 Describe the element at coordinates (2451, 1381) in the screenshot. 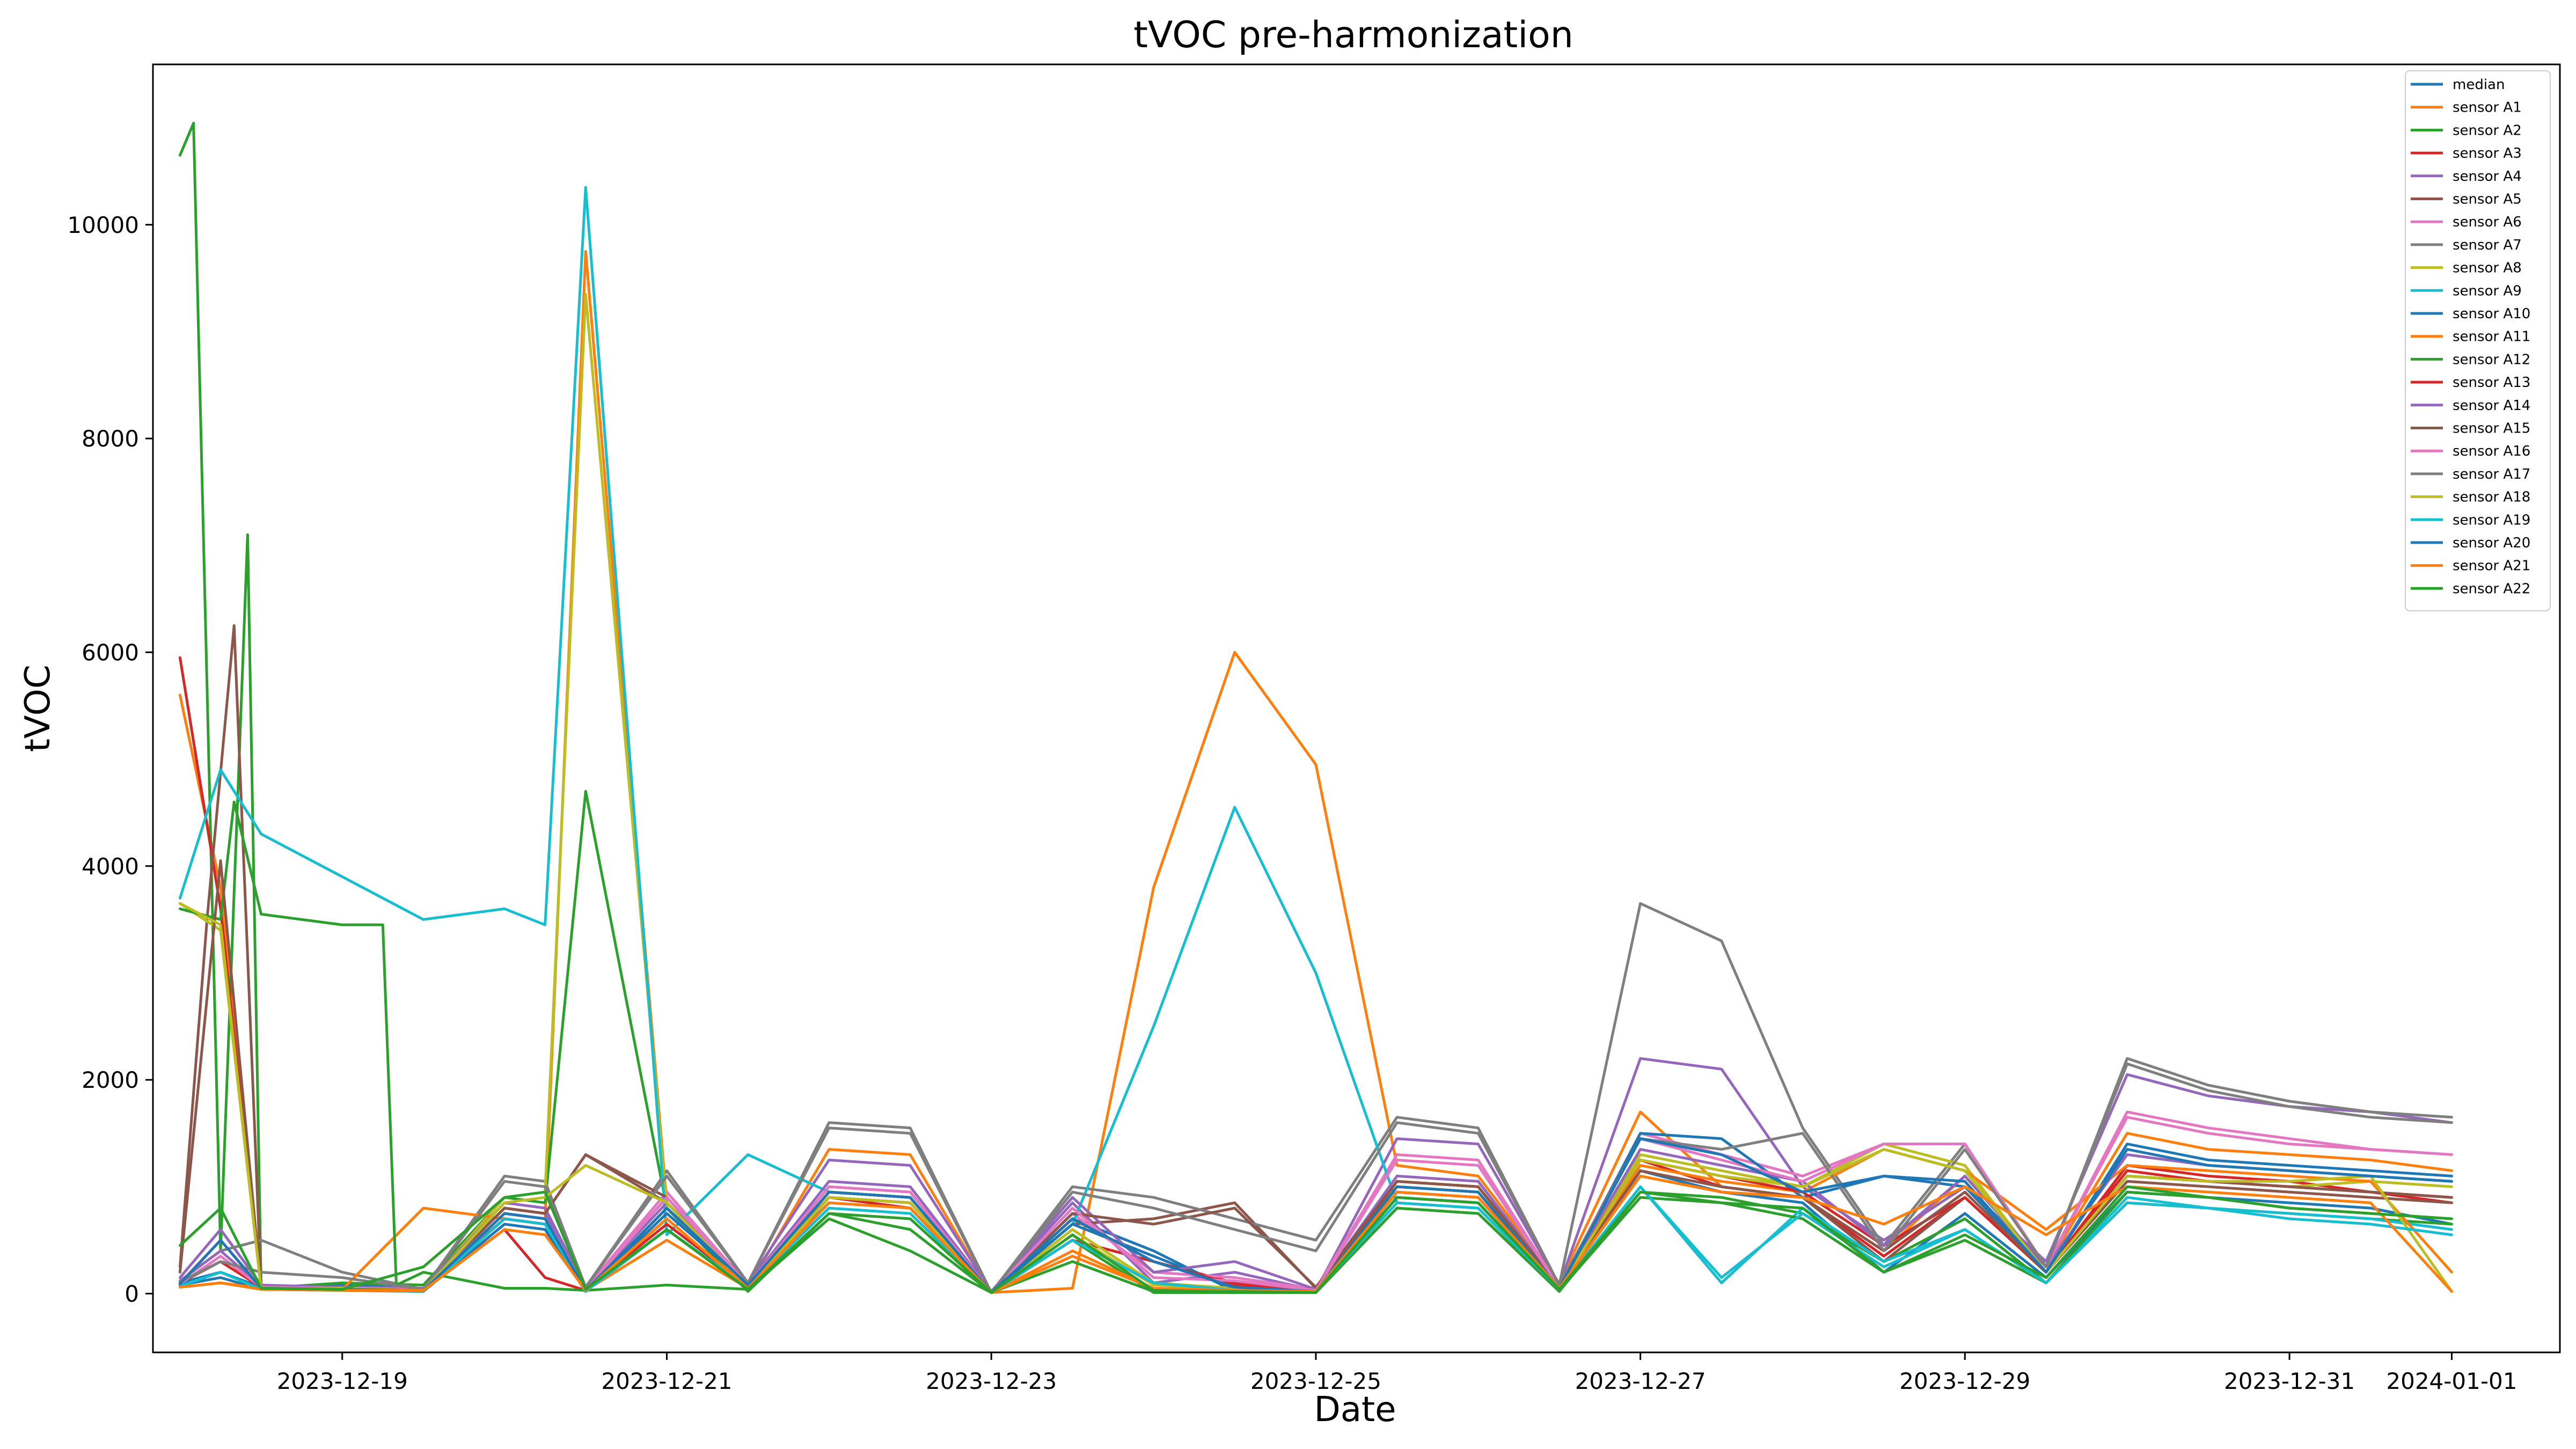

I see `x-tick-label: 2024-01-01` at that location.